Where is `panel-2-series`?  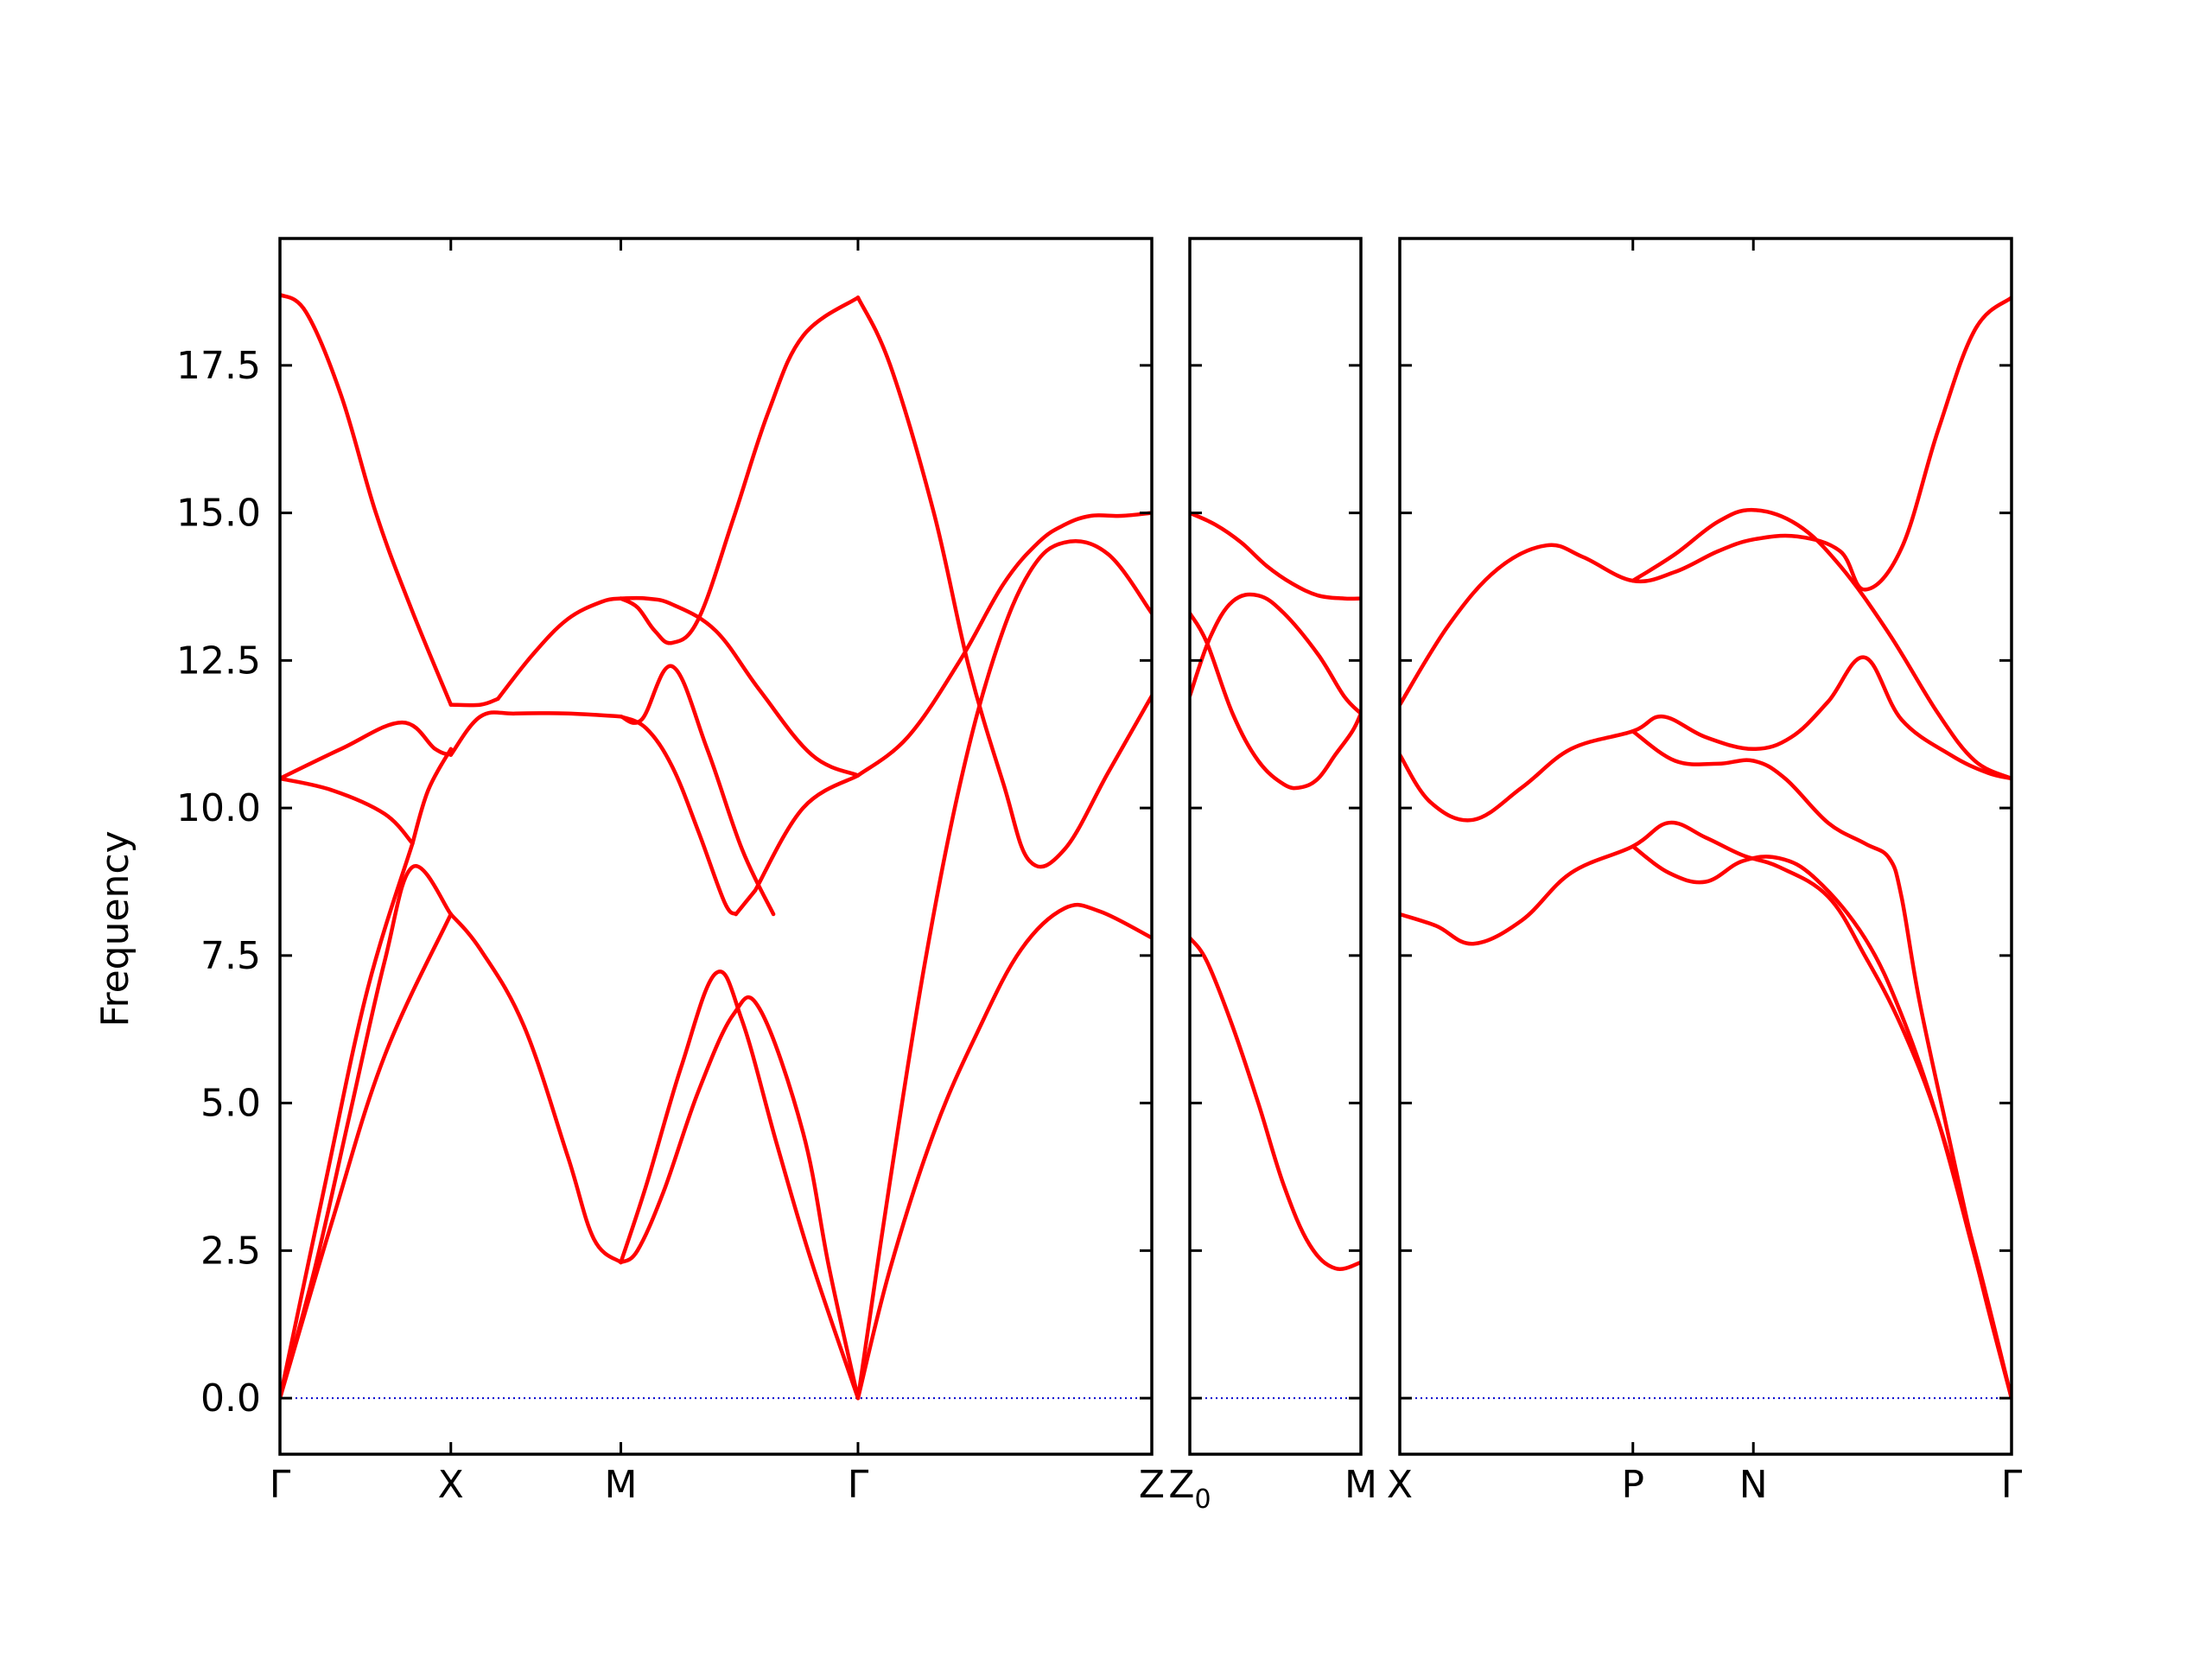 panel-2-series is located at coordinates (1275, 891).